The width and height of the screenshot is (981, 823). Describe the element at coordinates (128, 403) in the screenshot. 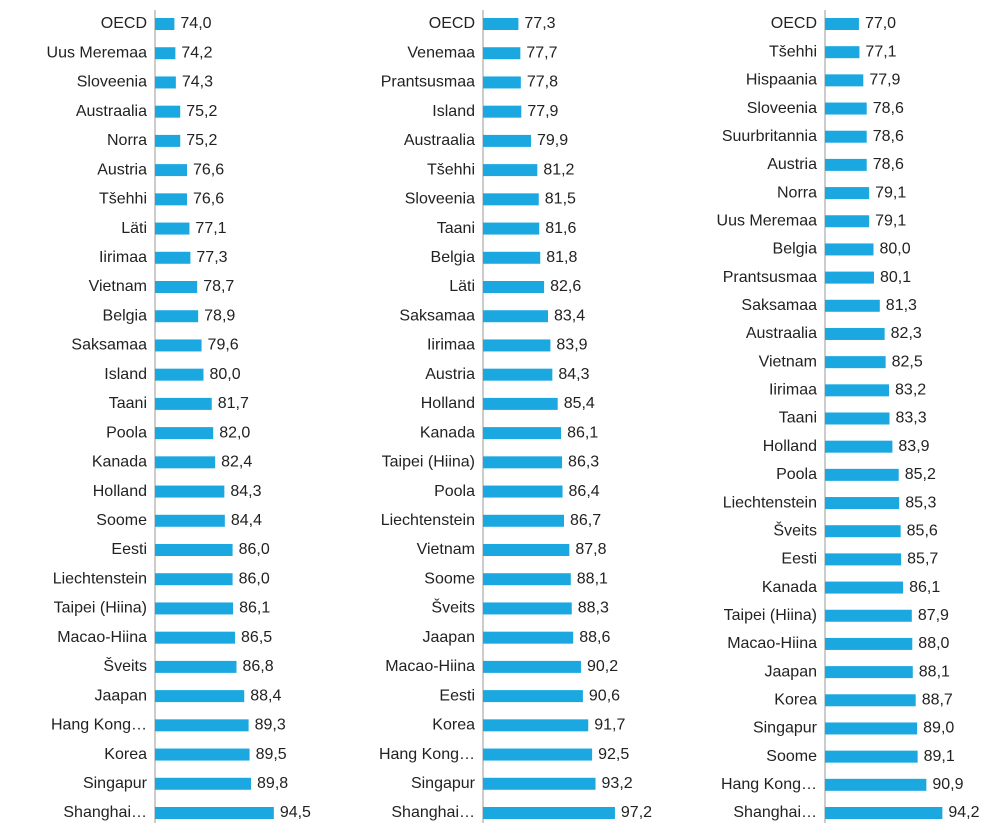

I see `category-label: Taani` at that location.